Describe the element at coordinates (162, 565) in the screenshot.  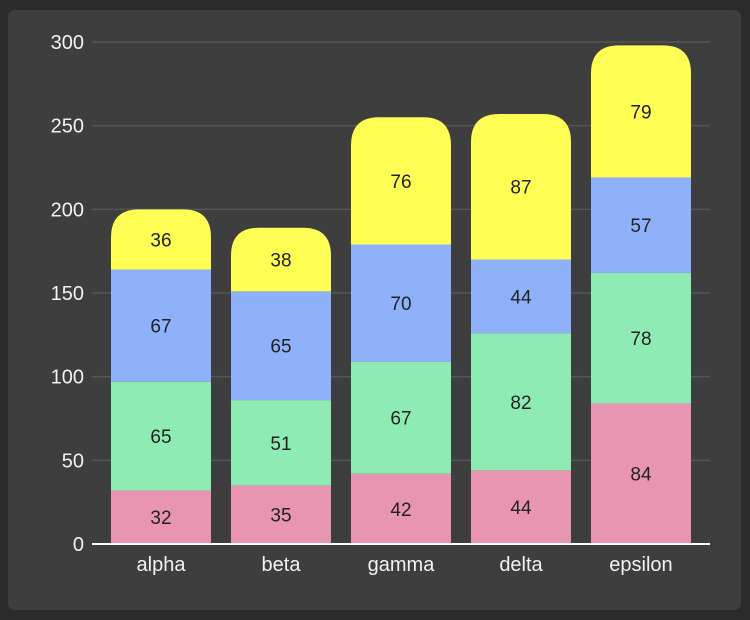
I see `x-category-label: alpha` at that location.